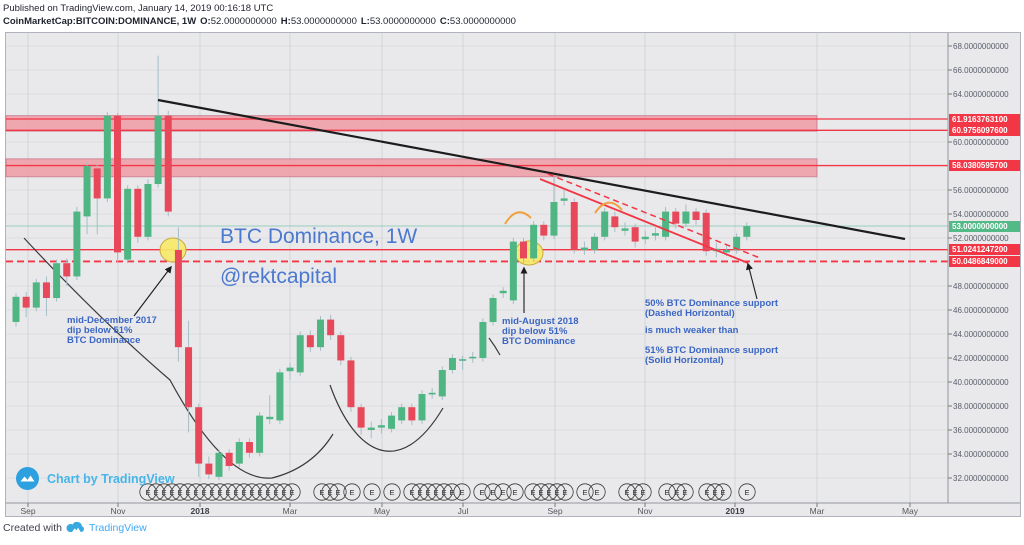 Image resolution: width=1024 pixels, height=545 pixels. I want to click on level-price-label: 60.9756097600, so click(984, 130).